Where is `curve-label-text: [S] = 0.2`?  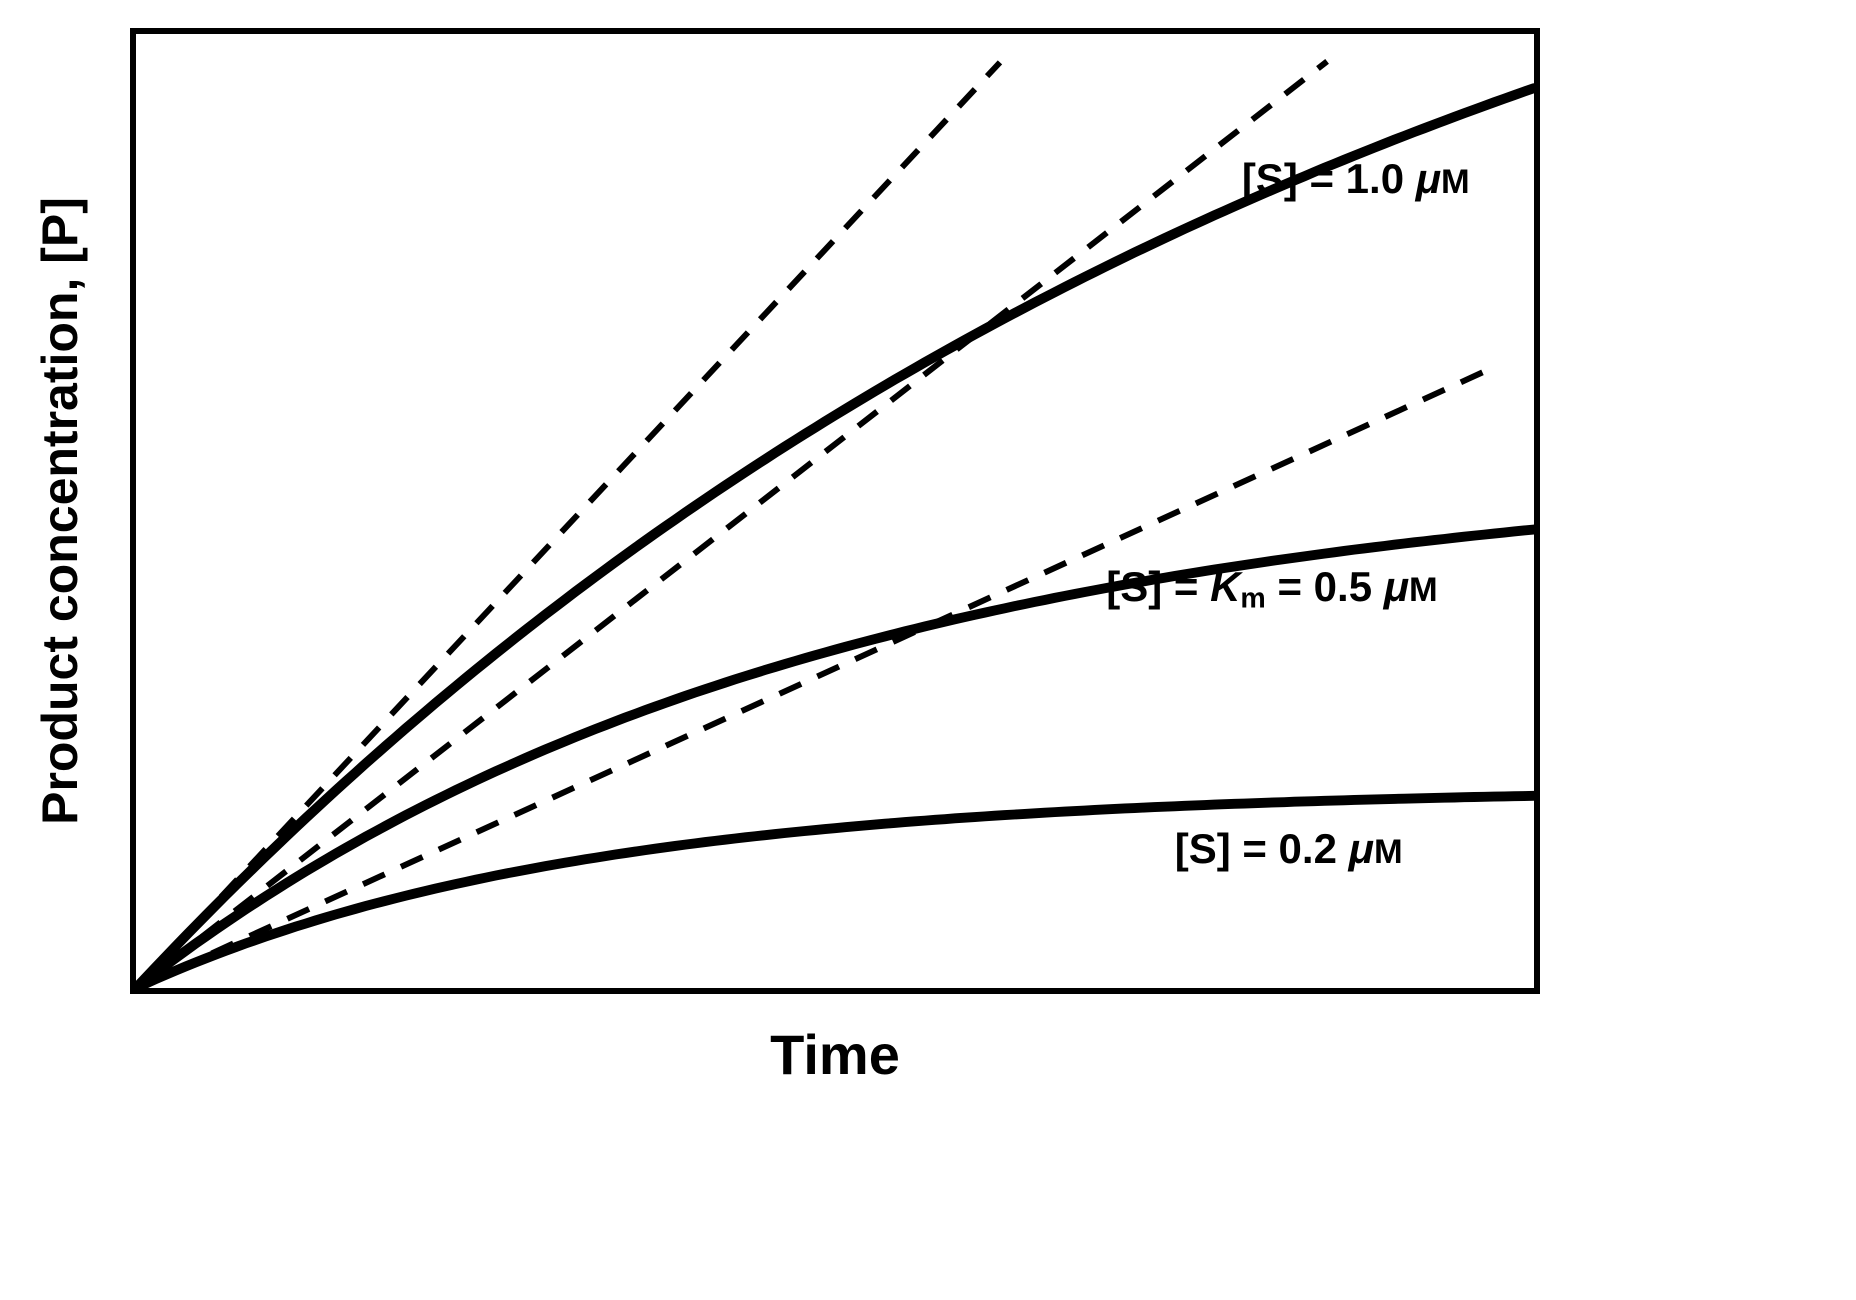
curve-label-text: [S] = 0.2 is located at coordinates (1261, 848).